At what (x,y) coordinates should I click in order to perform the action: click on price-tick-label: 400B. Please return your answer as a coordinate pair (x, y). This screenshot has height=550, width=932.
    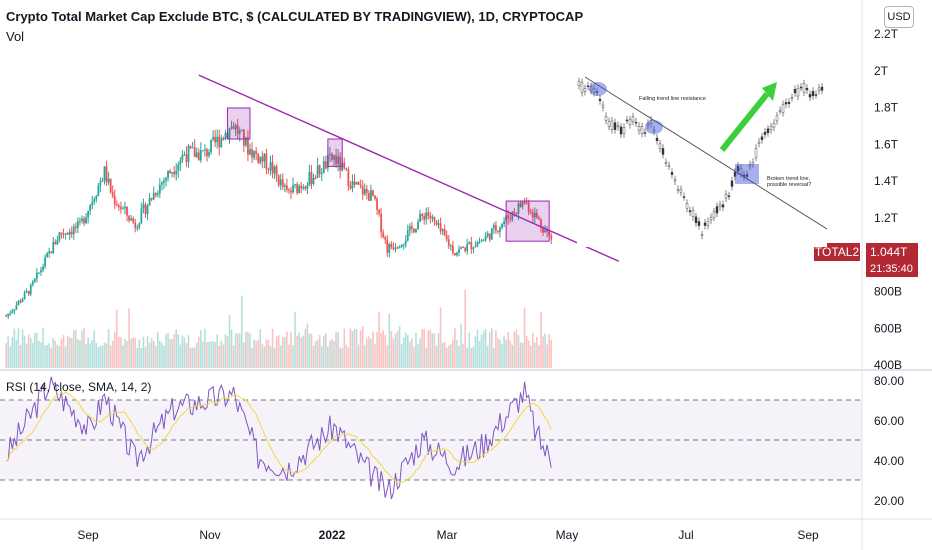
    Looking at the image, I should click on (888, 365).